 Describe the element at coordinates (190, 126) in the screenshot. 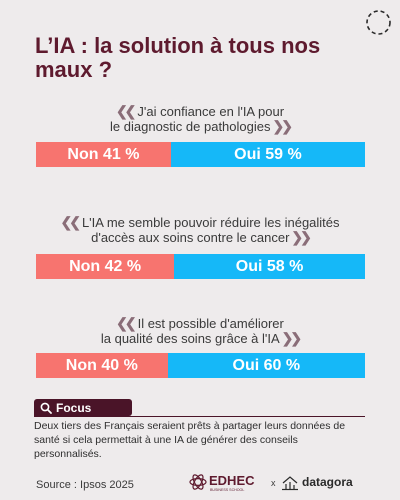

I see `question-1-line-2: le diagnostic de pathologies` at that location.